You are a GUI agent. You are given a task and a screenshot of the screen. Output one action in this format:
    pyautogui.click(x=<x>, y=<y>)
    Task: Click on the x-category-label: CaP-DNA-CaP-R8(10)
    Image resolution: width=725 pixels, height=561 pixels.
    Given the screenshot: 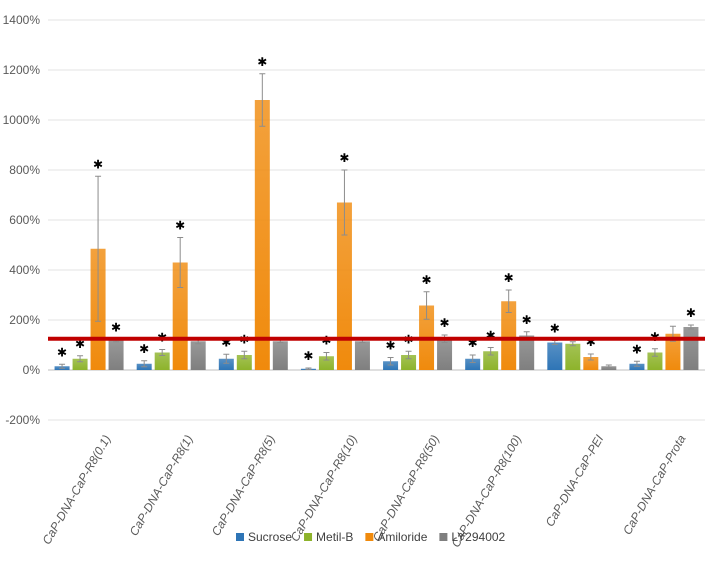 What is the action you would take?
    pyautogui.click(x=324, y=489)
    